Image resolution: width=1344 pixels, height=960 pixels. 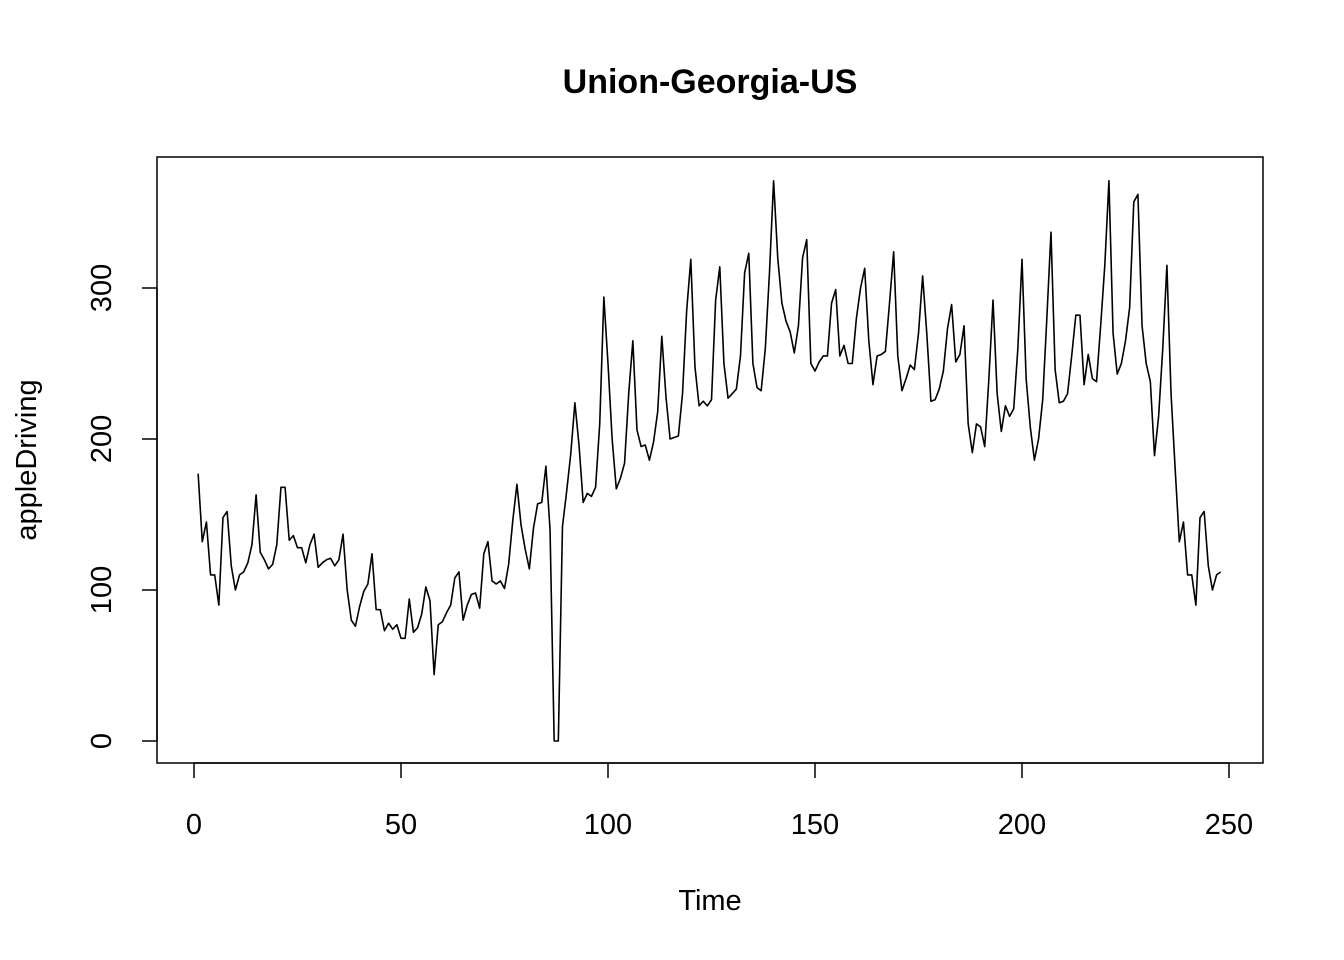 I want to click on x-tick-label: 250, so click(x=1229, y=825).